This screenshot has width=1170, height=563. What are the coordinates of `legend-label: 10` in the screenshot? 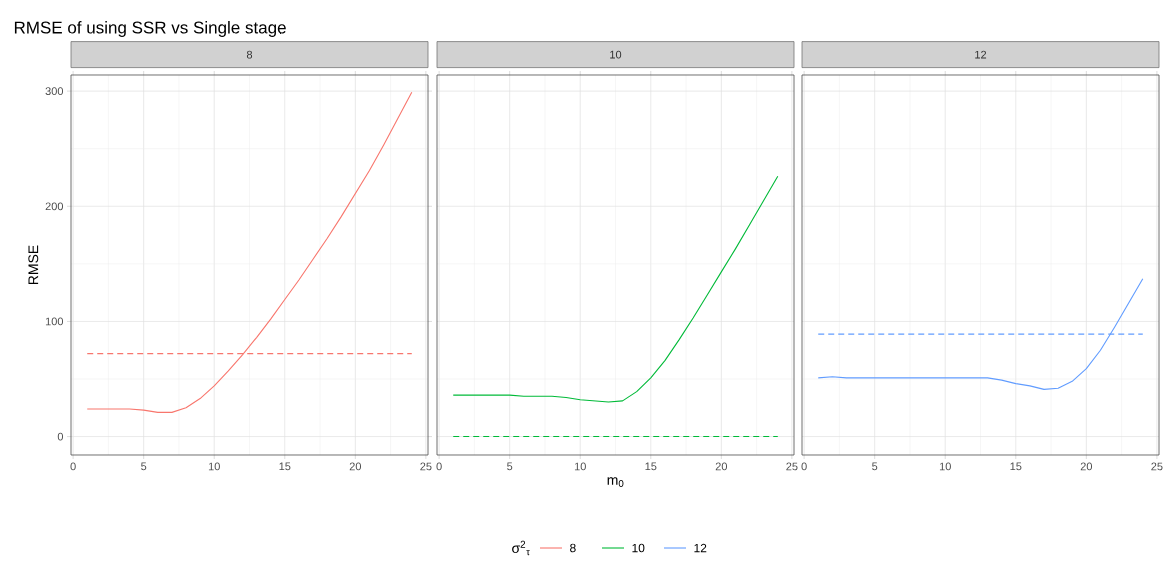 It's located at (638, 548).